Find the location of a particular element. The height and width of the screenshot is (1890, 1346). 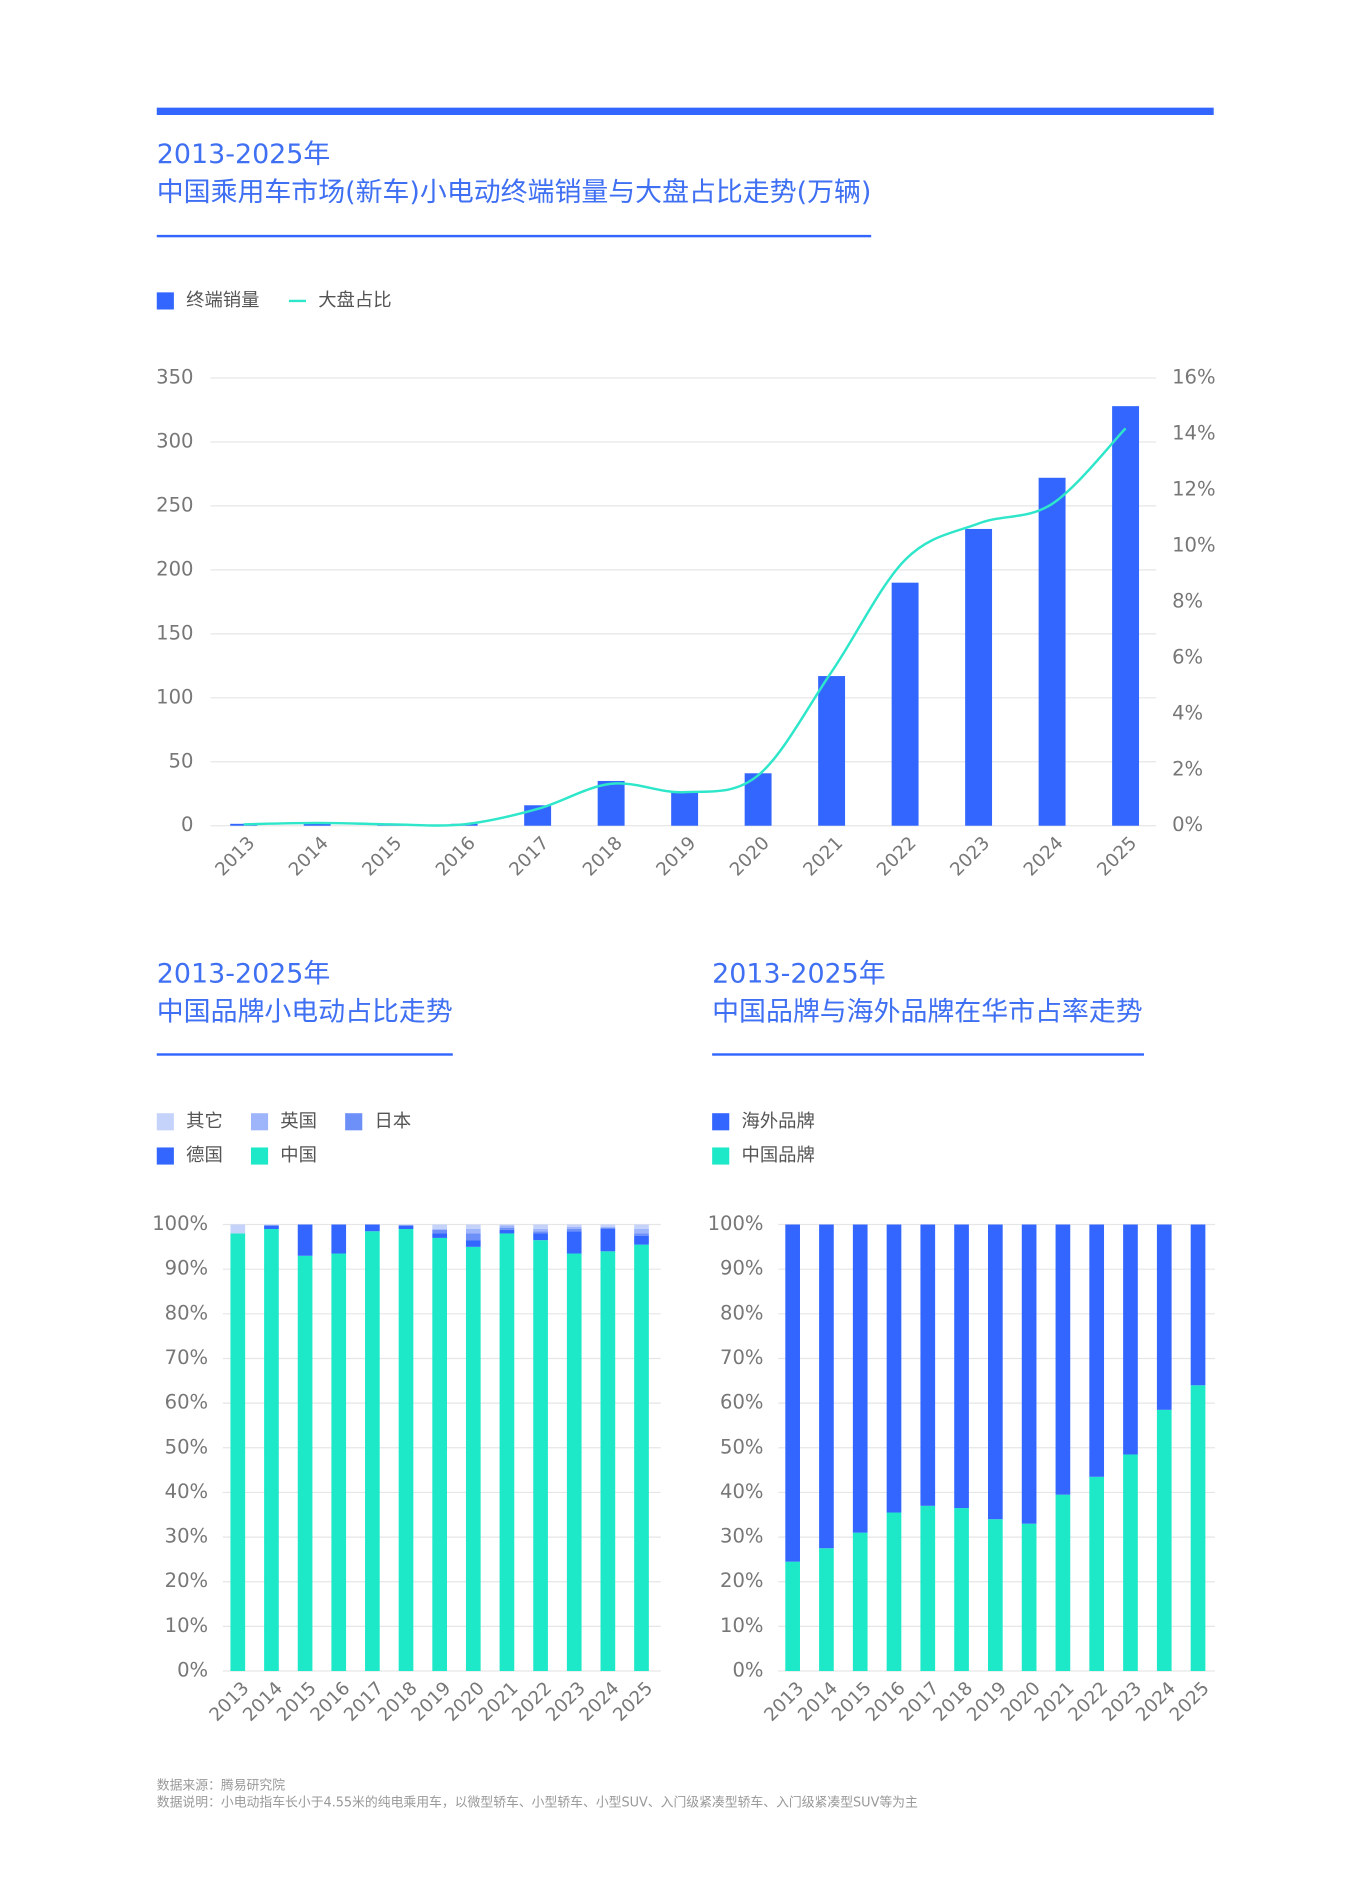

y-tick-label: 100% is located at coordinates (736, 1223).